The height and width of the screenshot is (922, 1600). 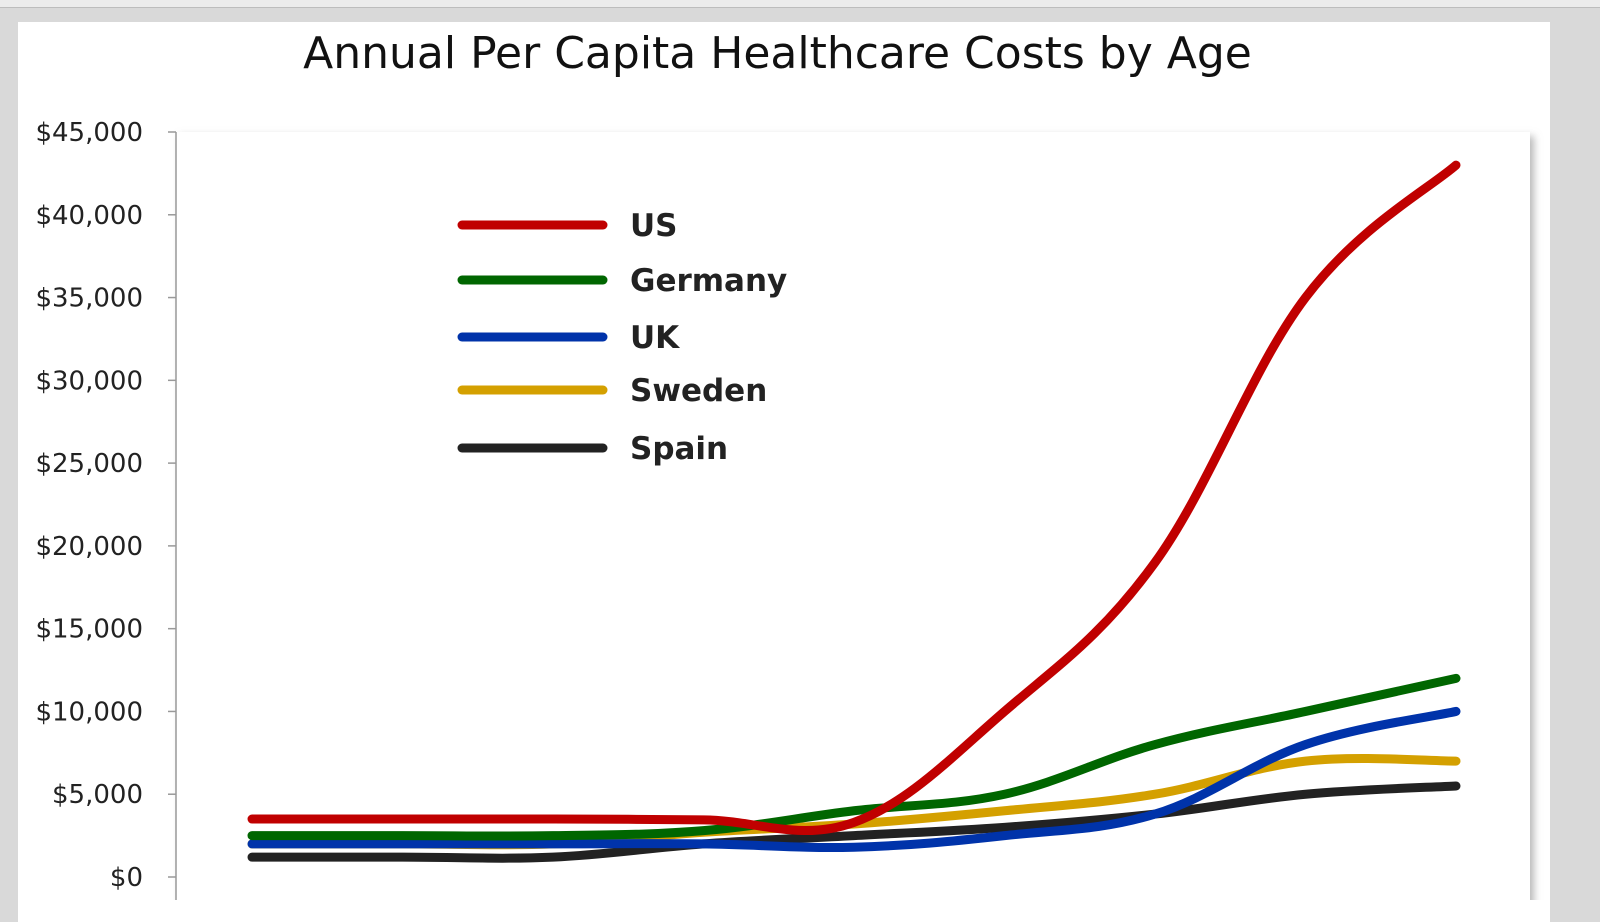 I want to click on y-tick-label: $0, so click(x=126, y=878).